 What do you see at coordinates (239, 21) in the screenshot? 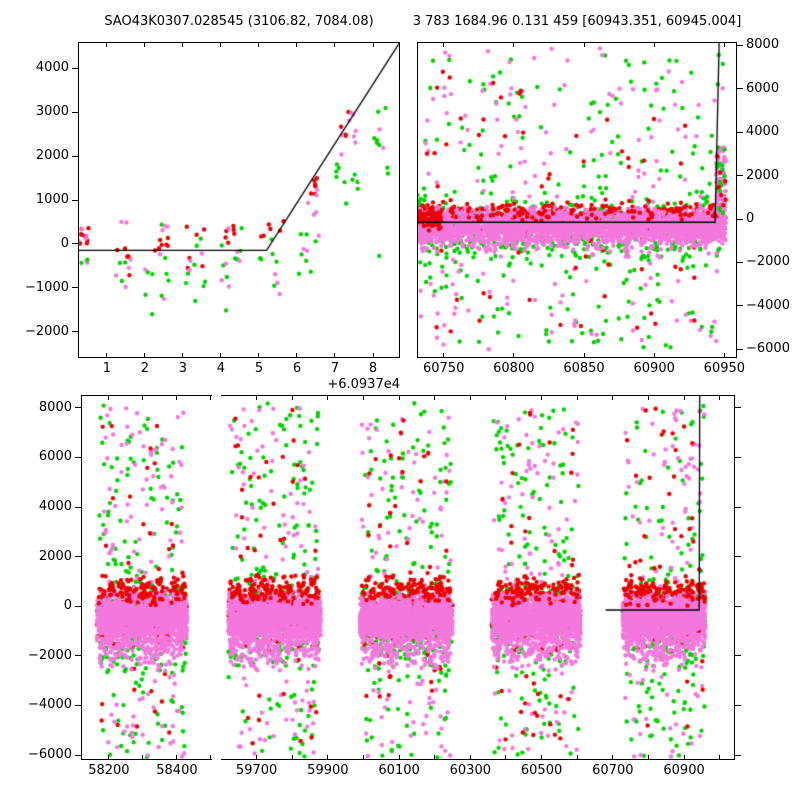
I see `title-left: SAO43K0307.028545 (3106.82, 7084.08)` at bounding box center [239, 21].